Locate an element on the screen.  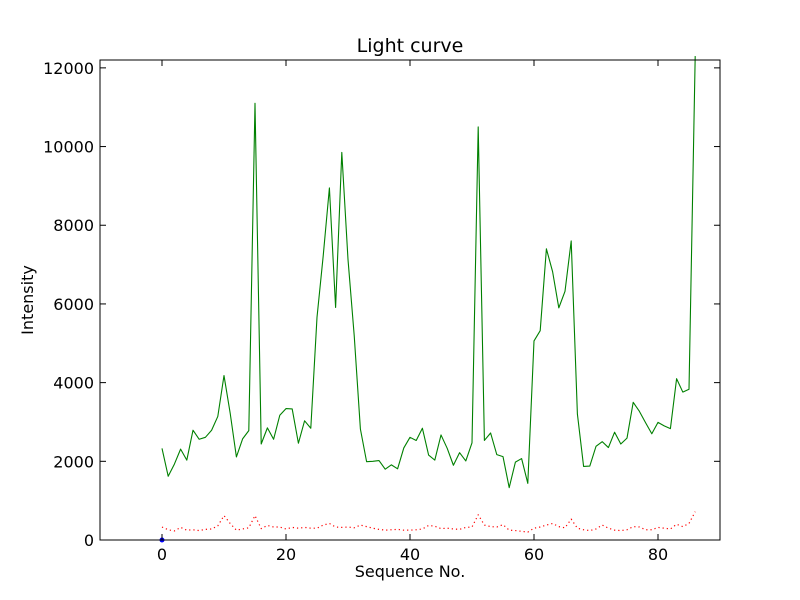
x-tick-label: 20 is located at coordinates (286, 554).